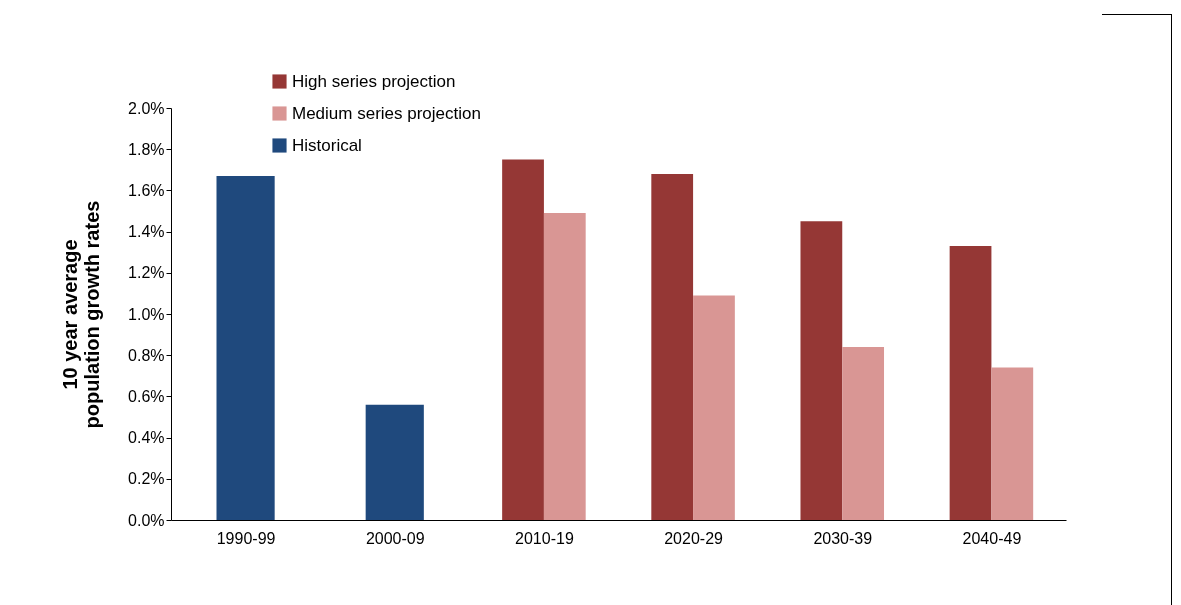 Image resolution: width=1181 pixels, height=605 pixels. Describe the element at coordinates (694, 538) in the screenshot. I see `x-tick-label: 2020-29` at that location.